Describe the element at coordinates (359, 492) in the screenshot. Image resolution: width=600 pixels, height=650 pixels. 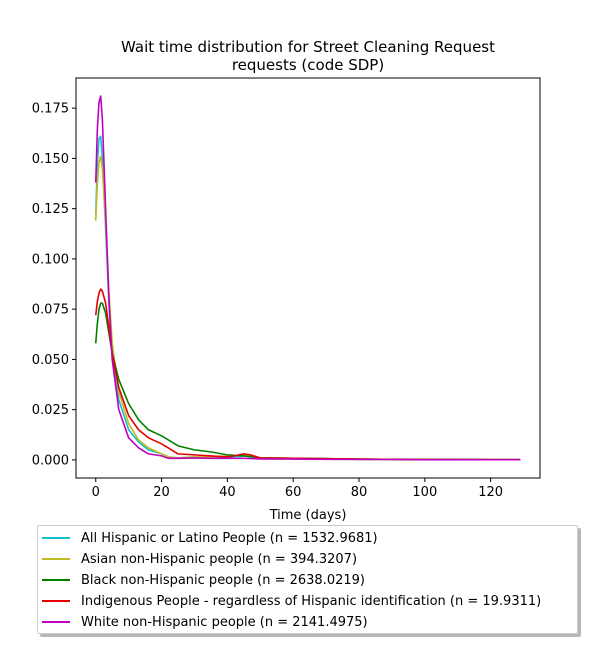
I see `x-tick-label: 80` at that location.